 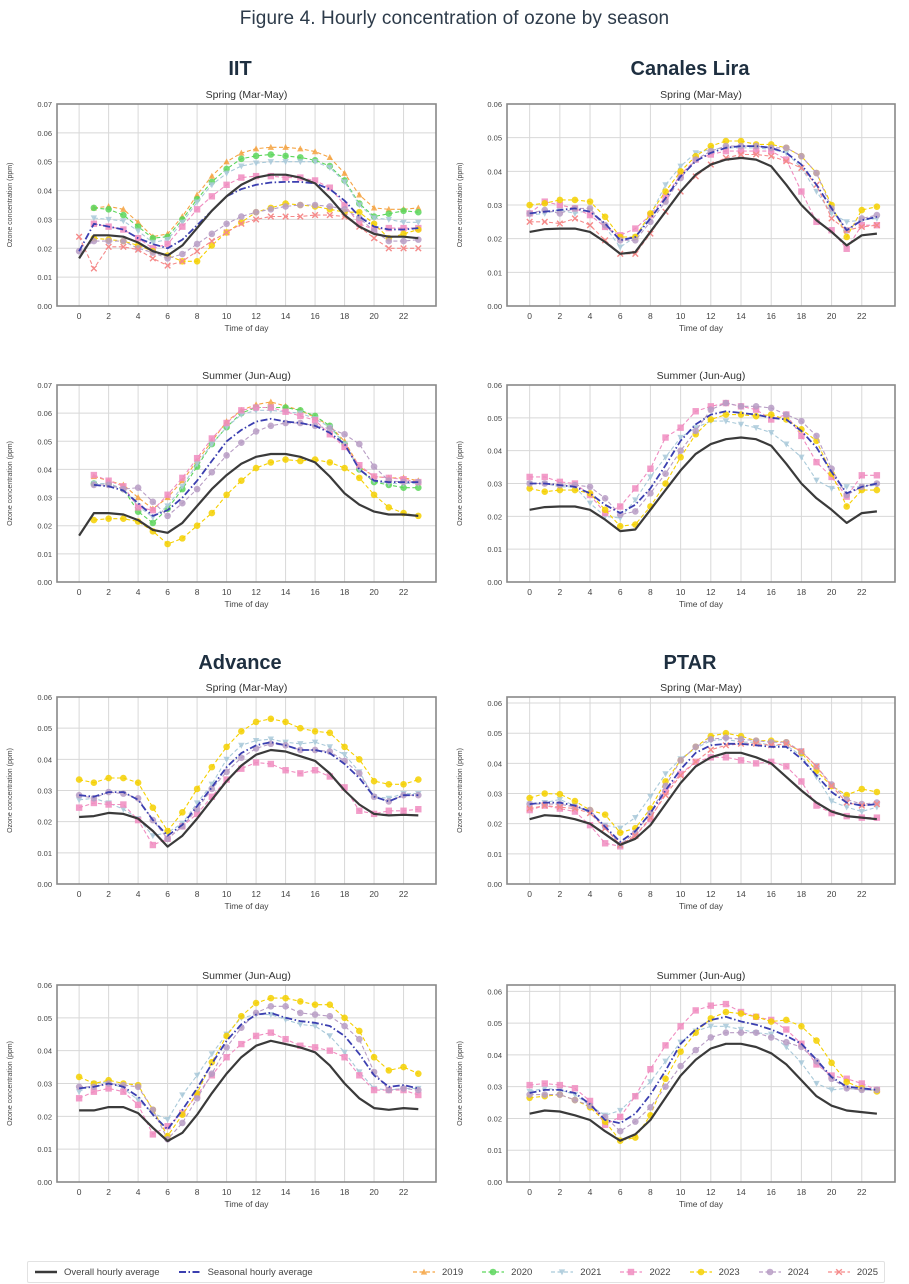 What do you see at coordinates (240, 663) in the screenshot?
I see `station-title-advance: Advance` at bounding box center [240, 663].